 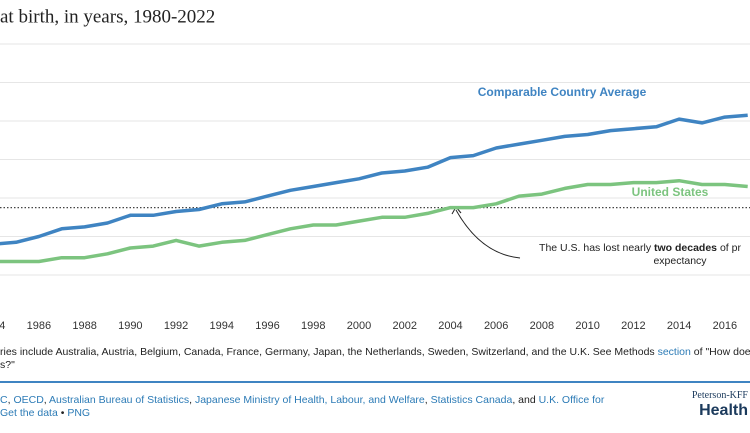 I want to click on link: section, so click(x=674, y=352).